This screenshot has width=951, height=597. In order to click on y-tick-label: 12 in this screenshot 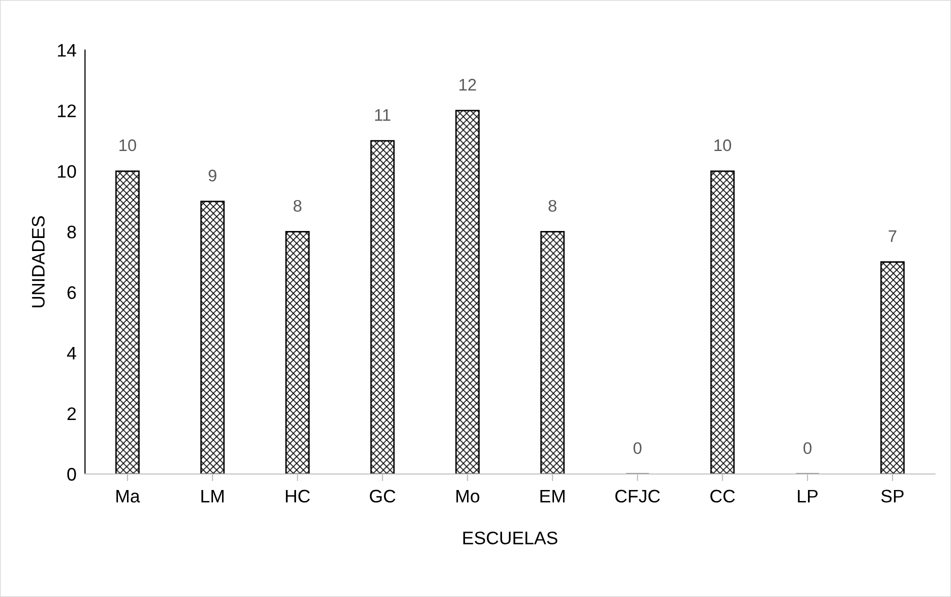, I will do `click(67, 111)`.